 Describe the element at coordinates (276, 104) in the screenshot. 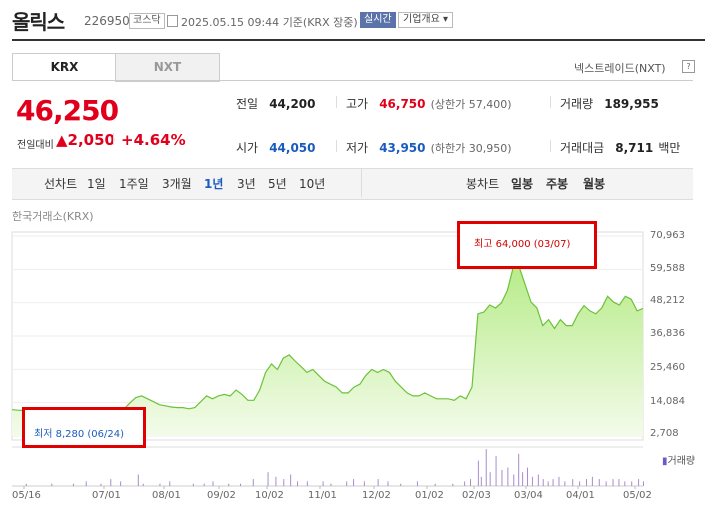

I see `prev-close: 전일 44,200` at that location.